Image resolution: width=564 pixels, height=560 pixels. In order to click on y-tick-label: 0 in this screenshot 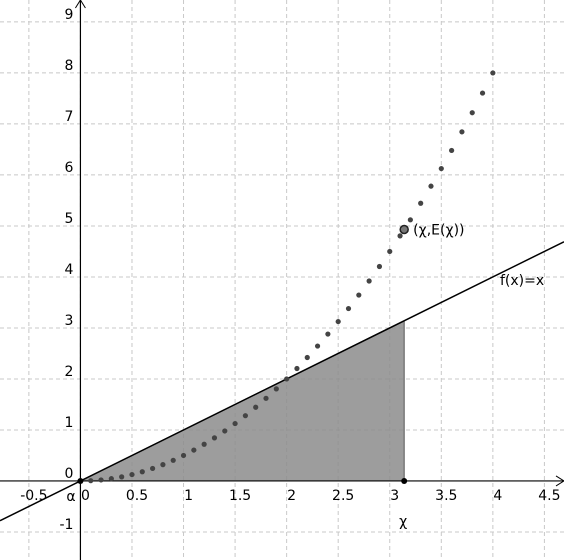, I will do `click(69, 474)`.